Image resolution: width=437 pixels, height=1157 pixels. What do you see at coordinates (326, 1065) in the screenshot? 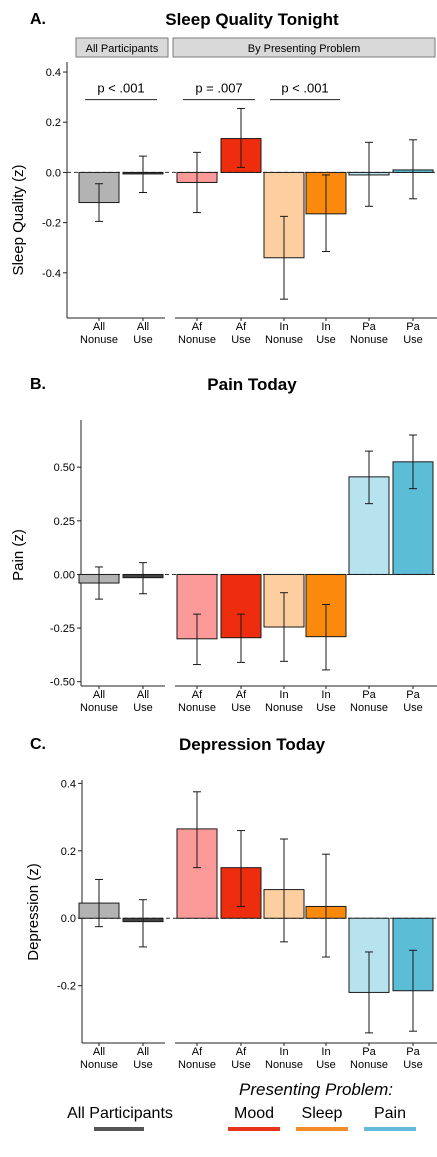
I see `panel-c-x-label-in-use-line2: Use` at bounding box center [326, 1065].